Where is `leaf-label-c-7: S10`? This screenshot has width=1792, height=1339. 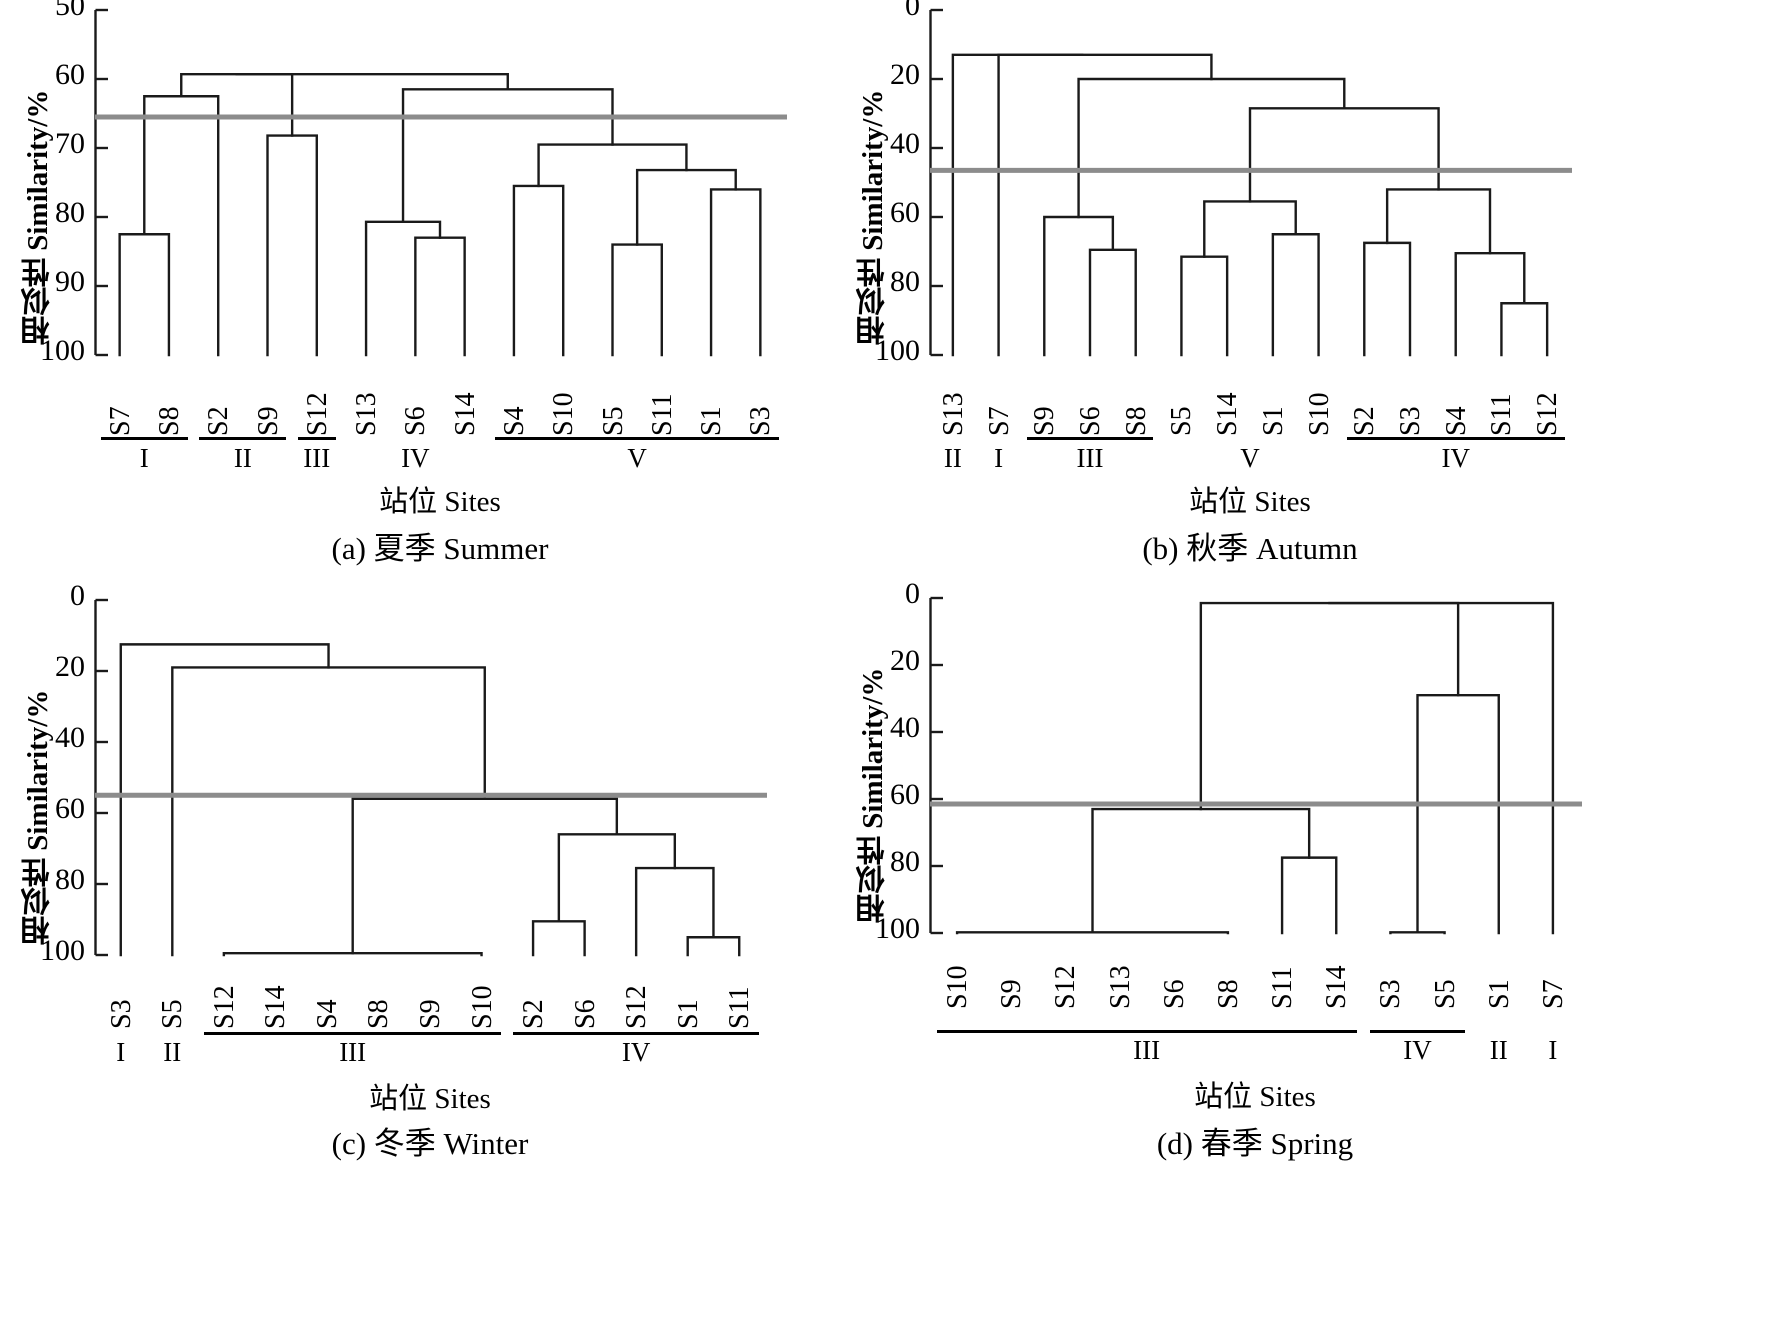 leaf-label-c-7: S10 is located at coordinates (482, 1007).